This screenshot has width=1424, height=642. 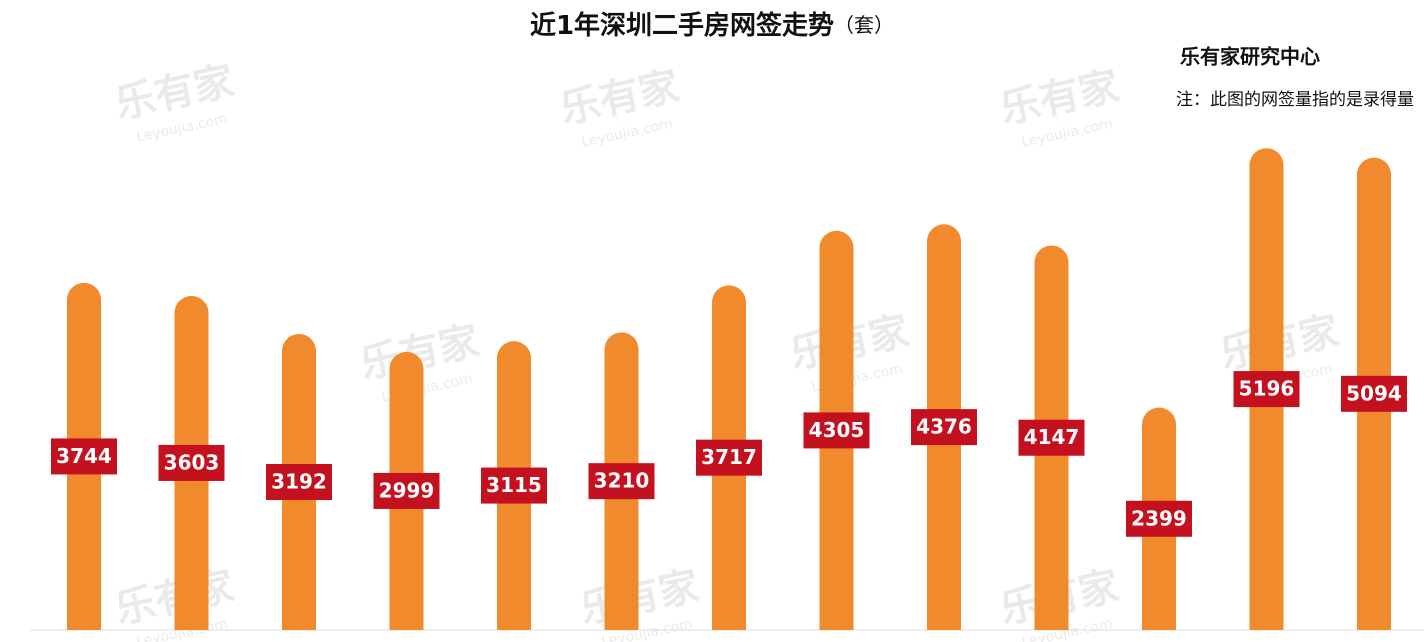 What do you see at coordinates (1295, 100) in the screenshot?
I see `note: 注：此图的网签量指的是录得量` at bounding box center [1295, 100].